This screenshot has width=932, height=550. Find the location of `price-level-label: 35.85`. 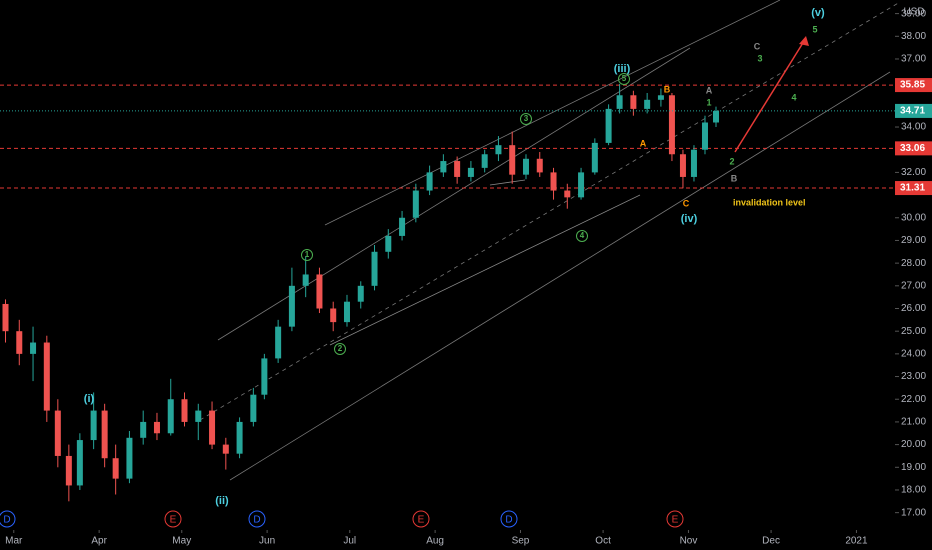

price-level-label: 35.85 is located at coordinates (912, 85).